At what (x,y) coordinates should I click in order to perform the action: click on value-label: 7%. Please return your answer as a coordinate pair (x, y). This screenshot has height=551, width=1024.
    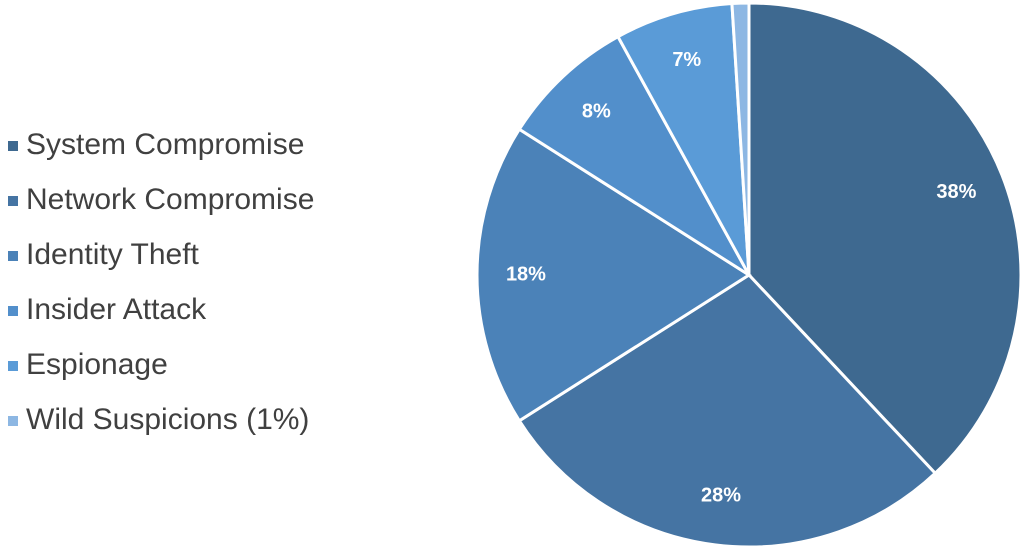
    Looking at the image, I should click on (686, 60).